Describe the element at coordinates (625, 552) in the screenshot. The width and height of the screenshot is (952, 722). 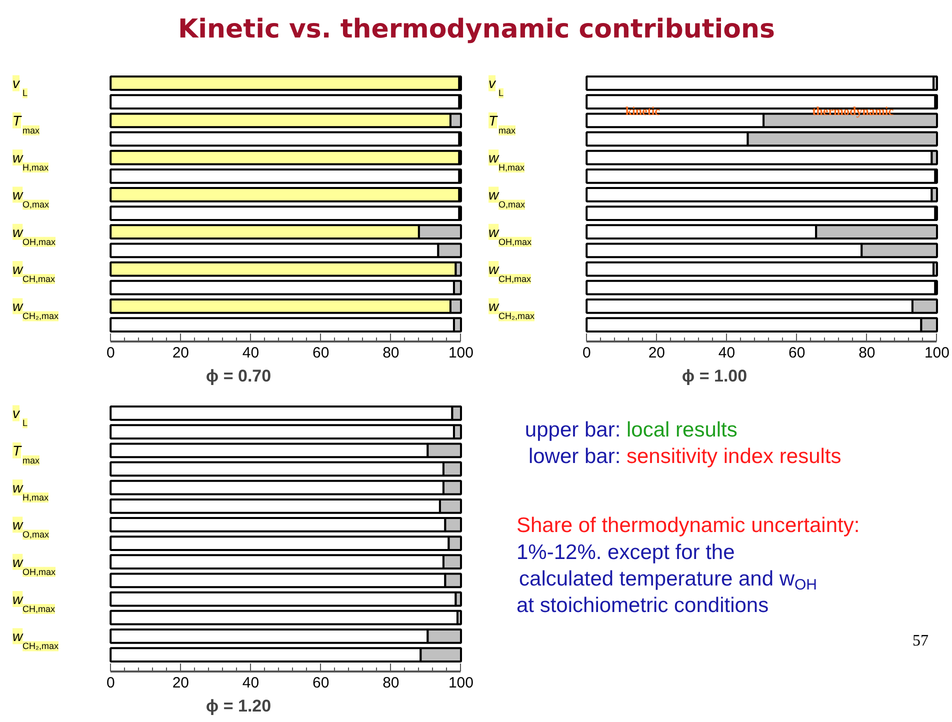
I see `text: 1%-12%. except for the` at that location.